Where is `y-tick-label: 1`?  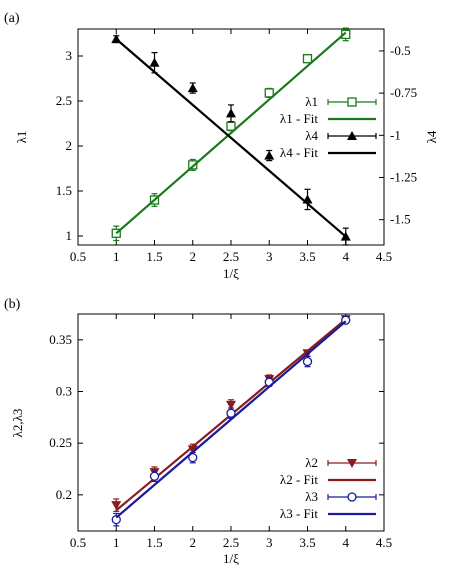 y-tick-label: 1 is located at coordinates (69, 235).